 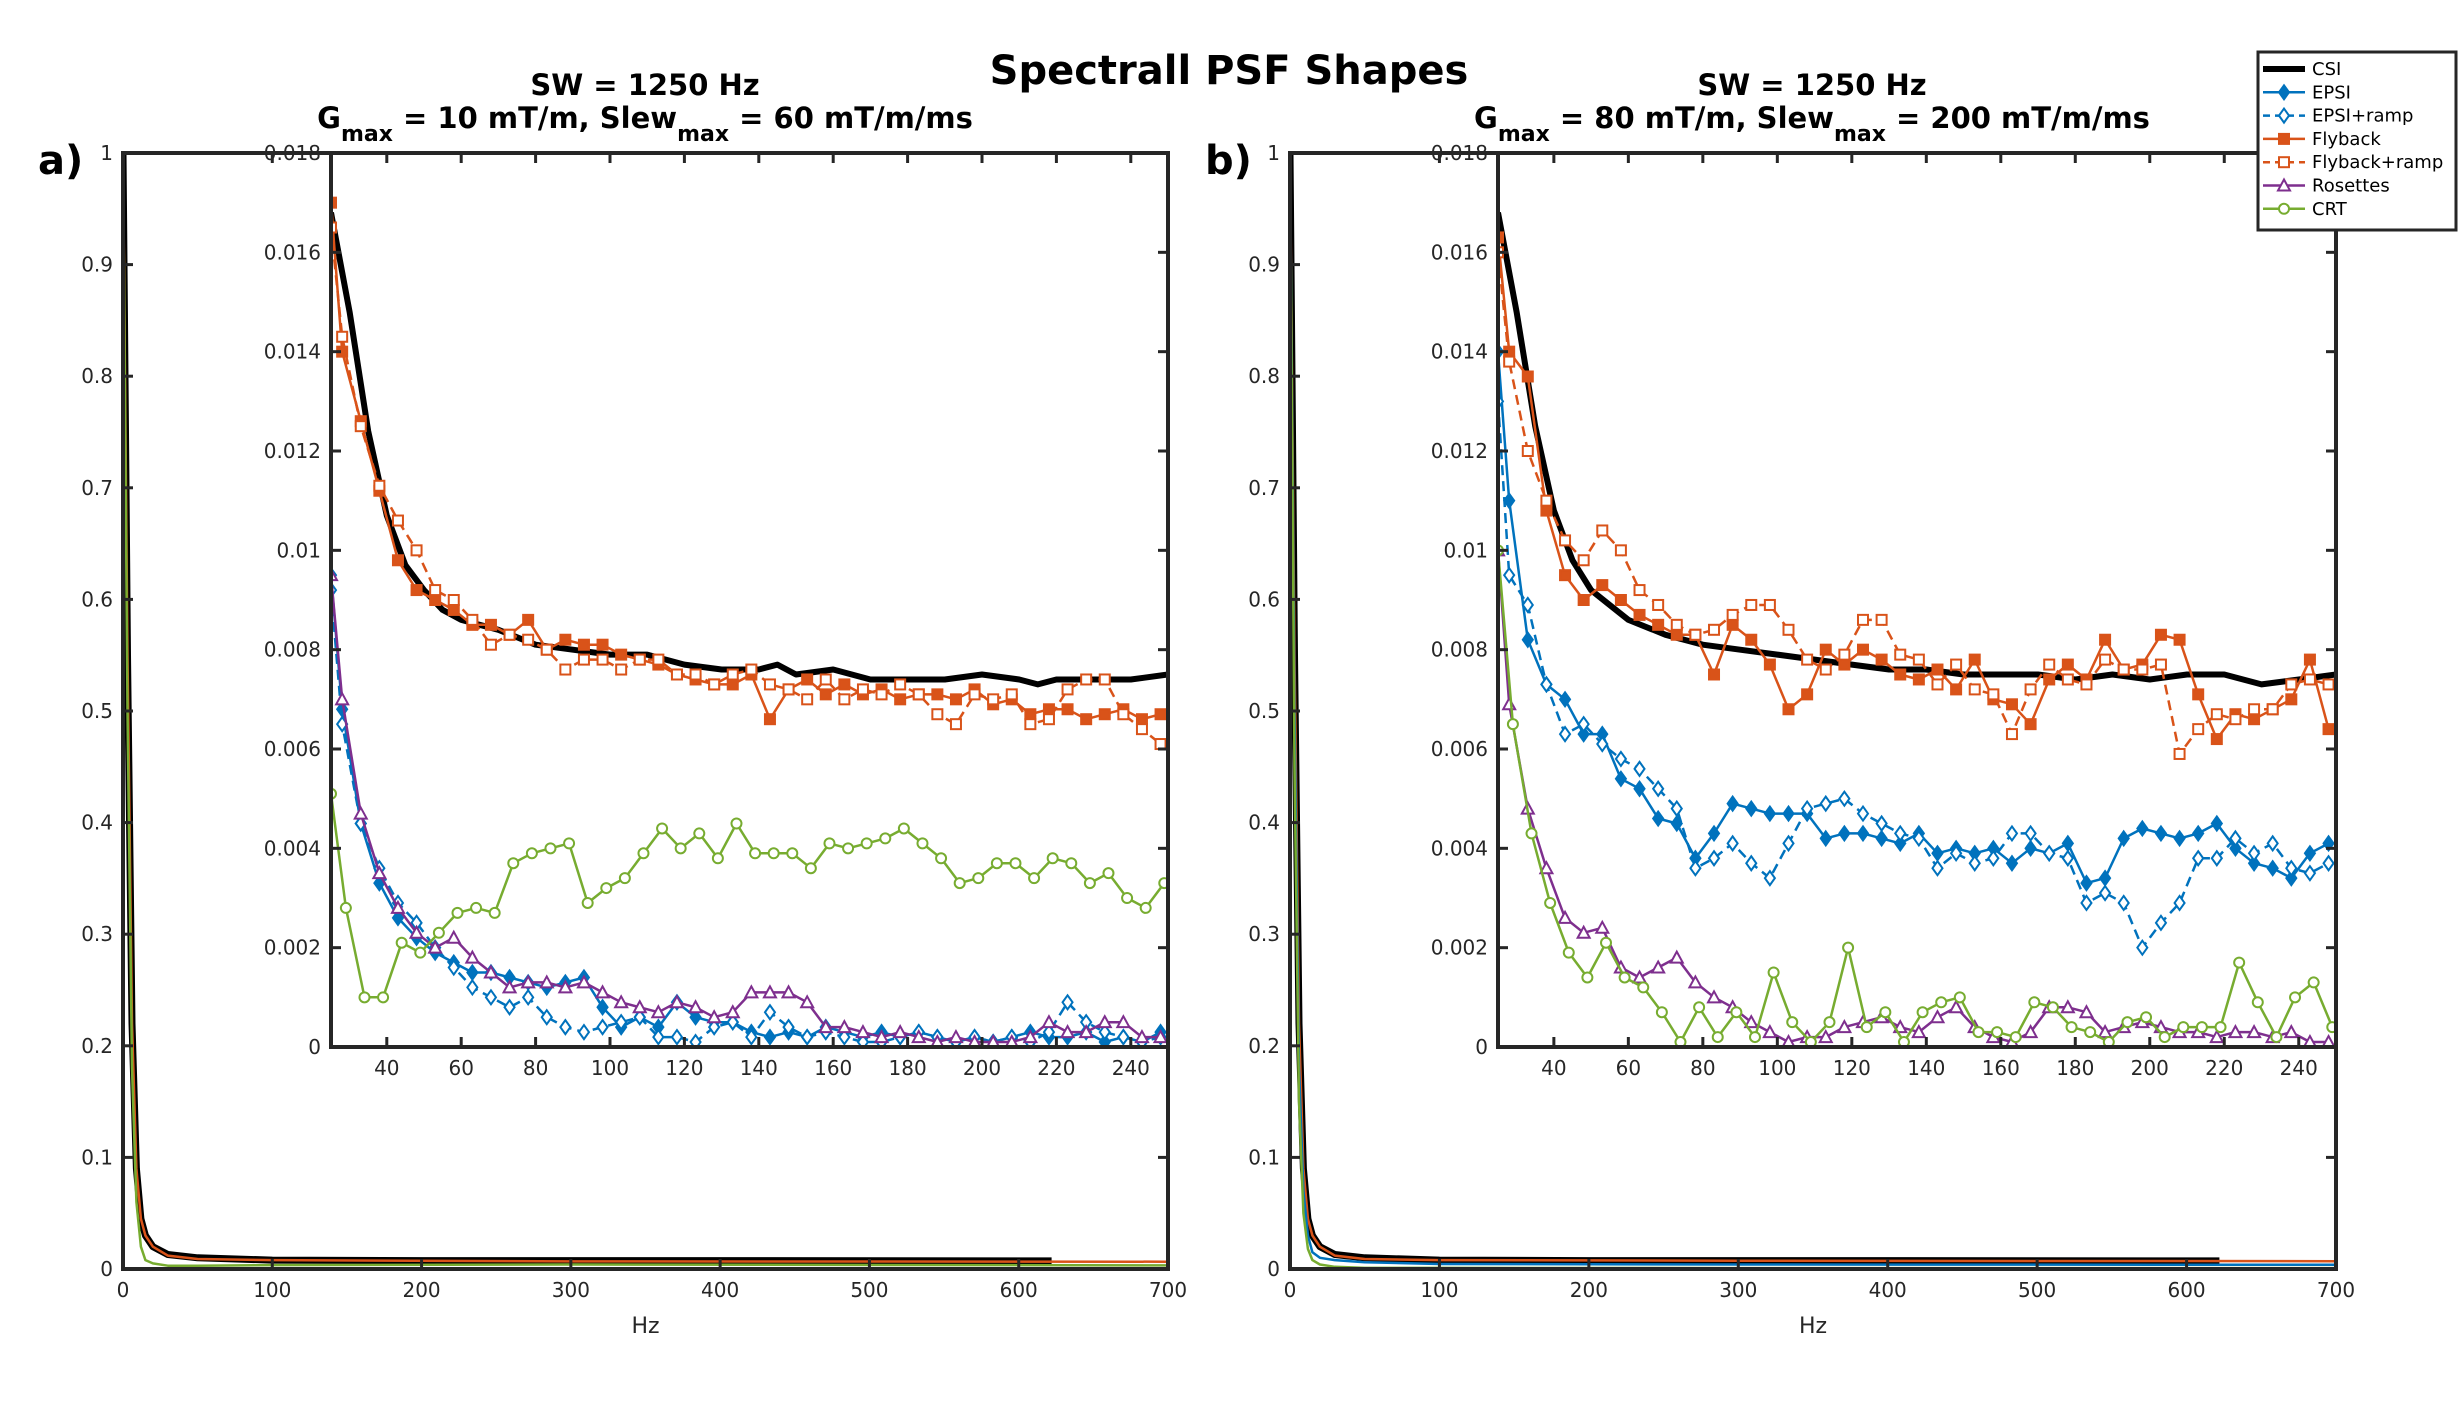 What do you see at coordinates (1104, 1040) in the screenshot?
I see `a-inset-series-epsi-point` at bounding box center [1104, 1040].